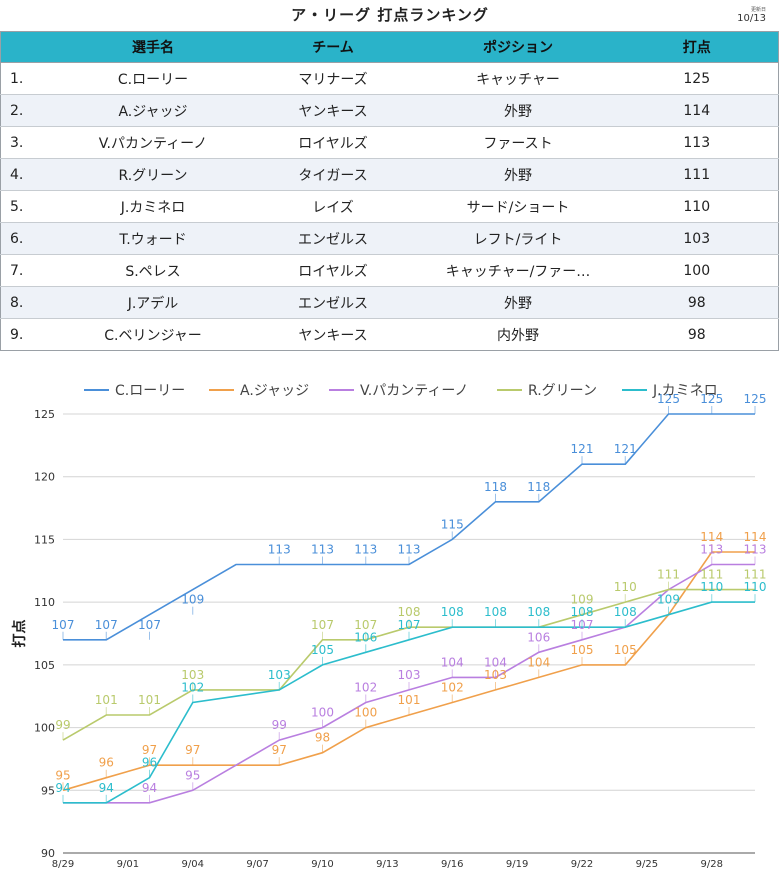 The image size is (780, 878). I want to click on y-tick-label: 95, so click(48, 790).